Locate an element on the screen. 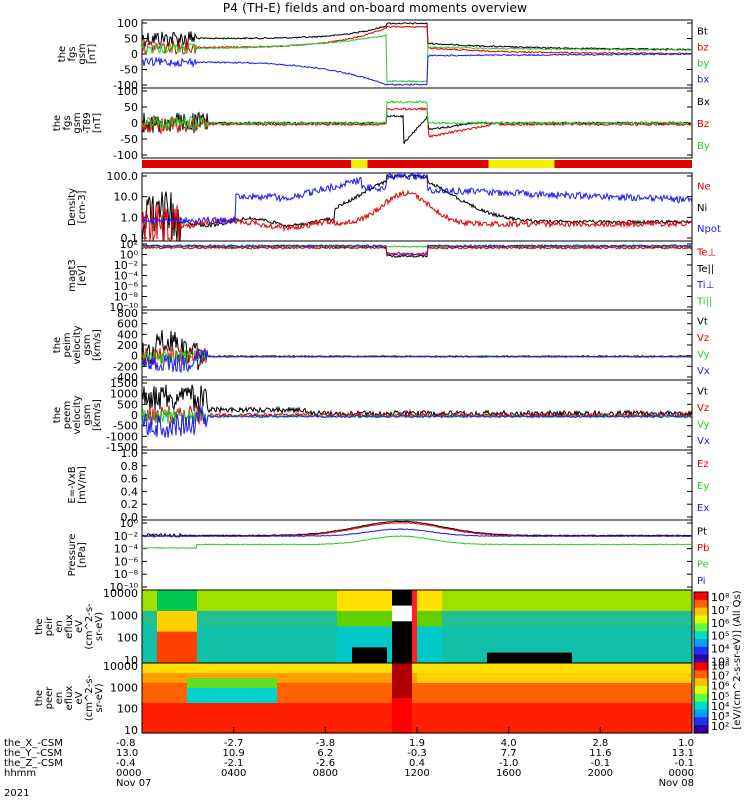 Image resolution: width=750 pixels, height=800 pixels. y-tick-label: 10² is located at coordinates (129, 244).